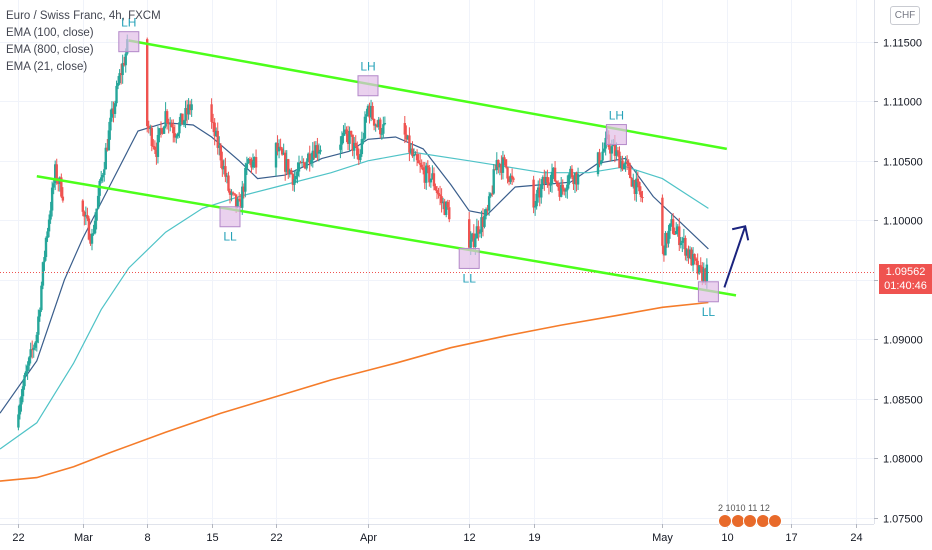 This screenshot has height=550, width=932. What do you see at coordinates (47, 67) in the screenshot?
I see `indicator-ema-21: EMA (21, close)` at bounding box center [47, 67].